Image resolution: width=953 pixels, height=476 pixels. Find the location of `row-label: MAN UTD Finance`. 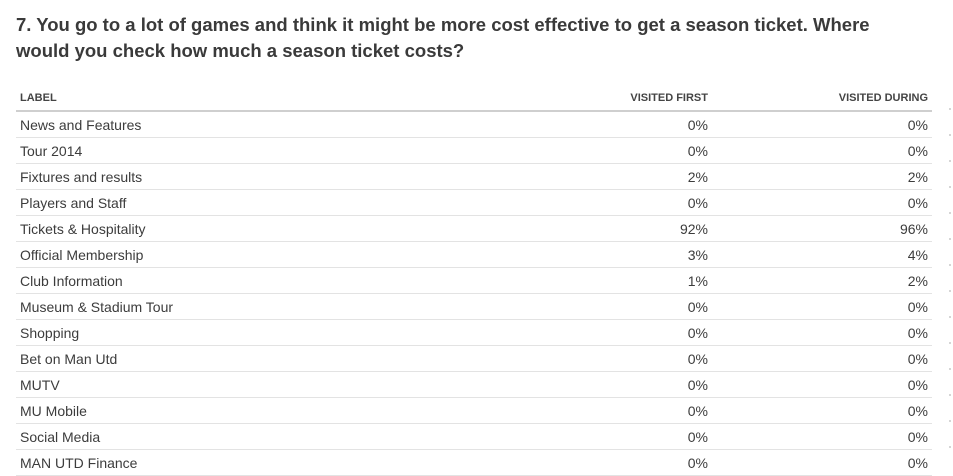

row-label: MAN UTD Finance is located at coordinates (246, 462).